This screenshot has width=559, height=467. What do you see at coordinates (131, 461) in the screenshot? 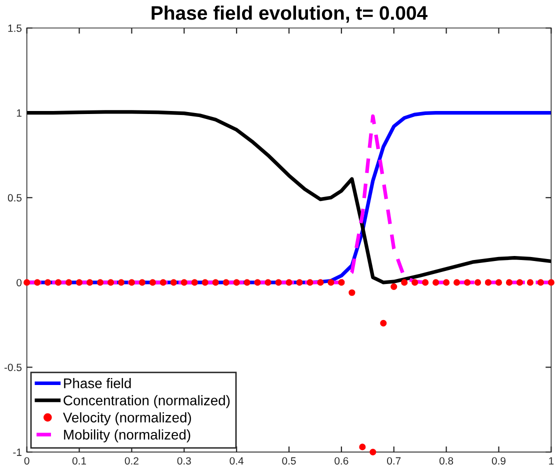
I see `x-tick-label: 0.2` at bounding box center [131, 461].